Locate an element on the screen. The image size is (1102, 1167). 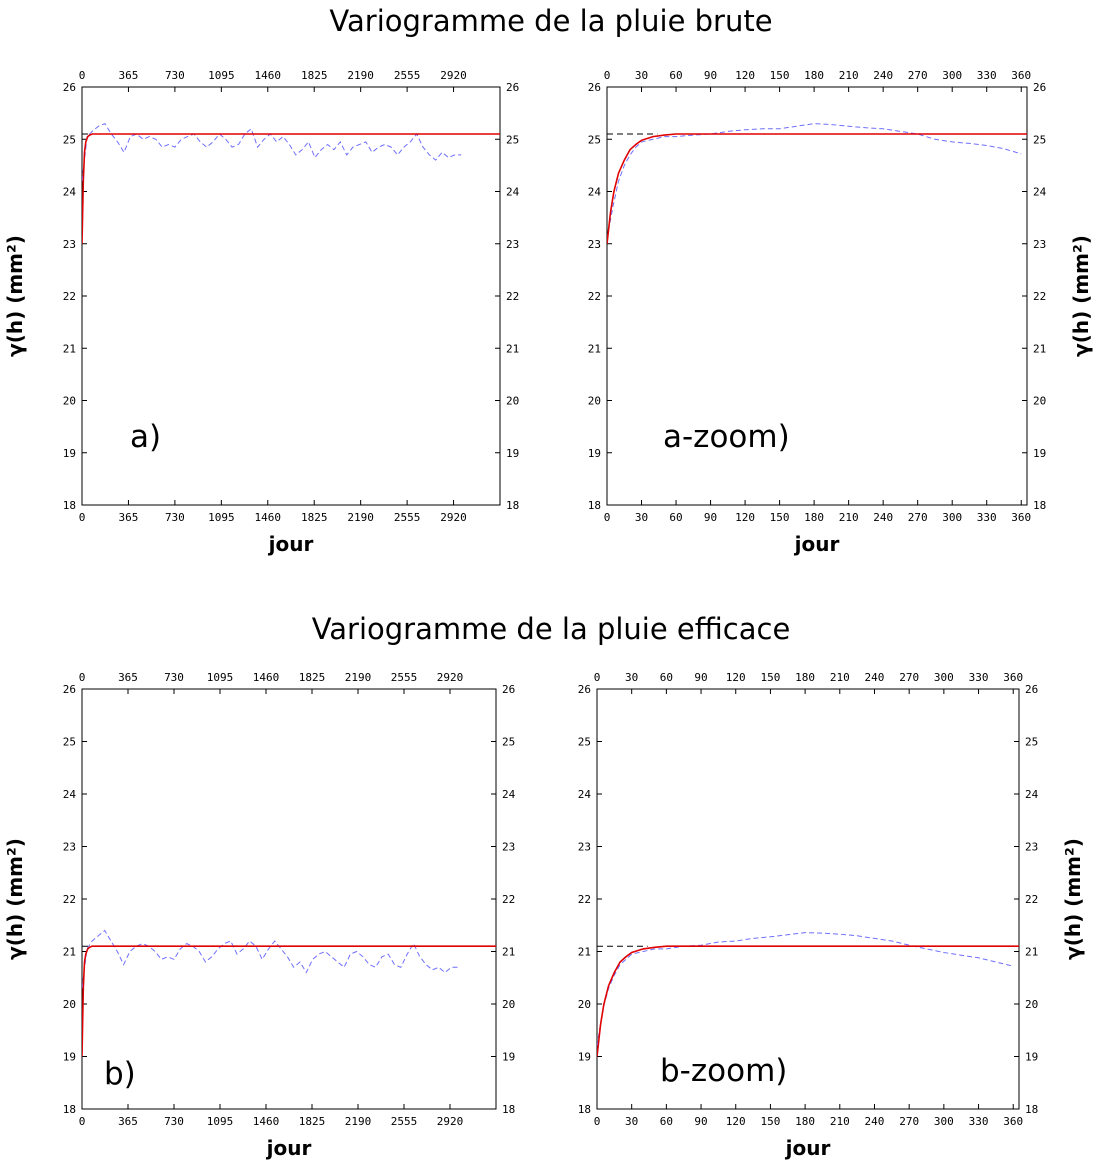
series-model-variogram is located at coordinates (289, 1001).